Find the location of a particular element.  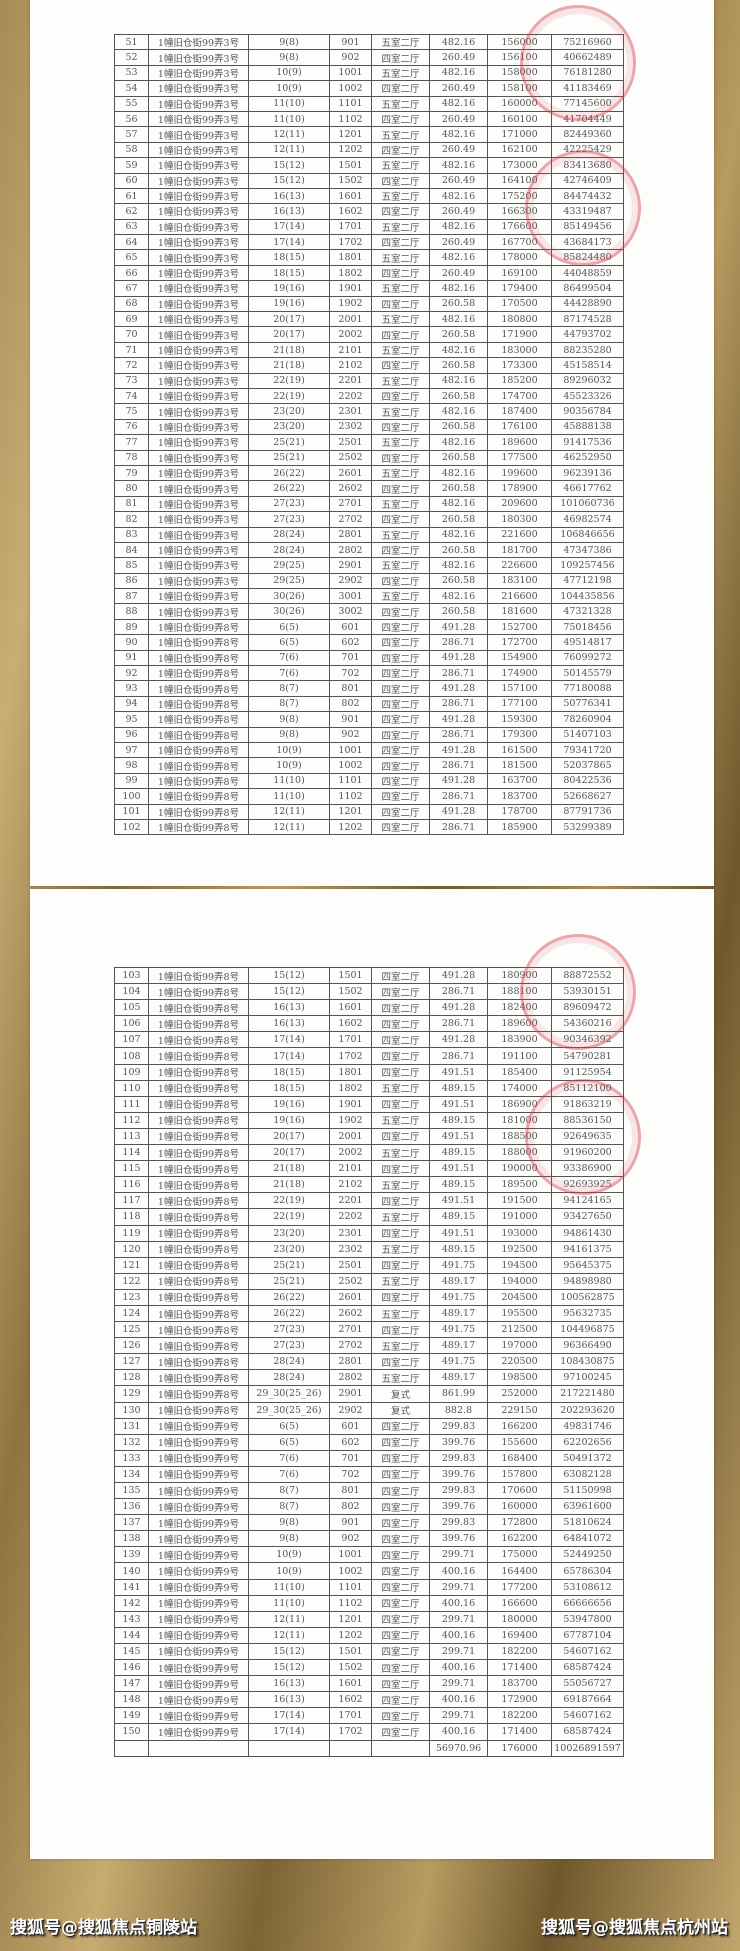

unit-price: 194500 is located at coordinates (519, 1265).